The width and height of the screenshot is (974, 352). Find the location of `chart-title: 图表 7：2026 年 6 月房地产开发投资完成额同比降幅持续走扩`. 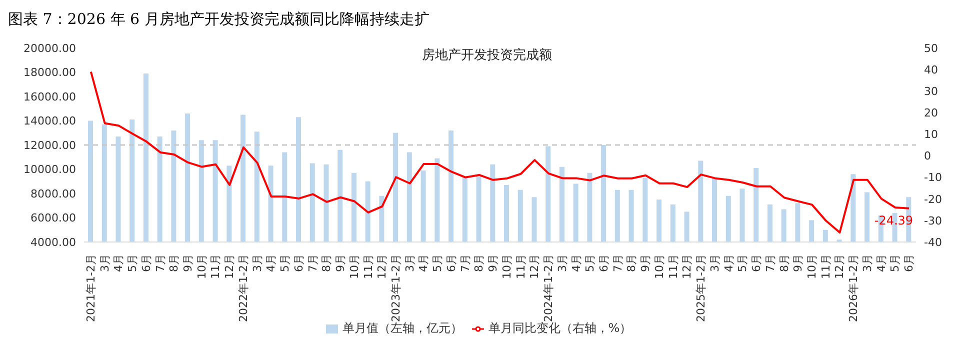

chart-title: 图表 7：2026 年 6 月房地产开发投资完成额同比降幅持续走扩 is located at coordinates (219, 19).